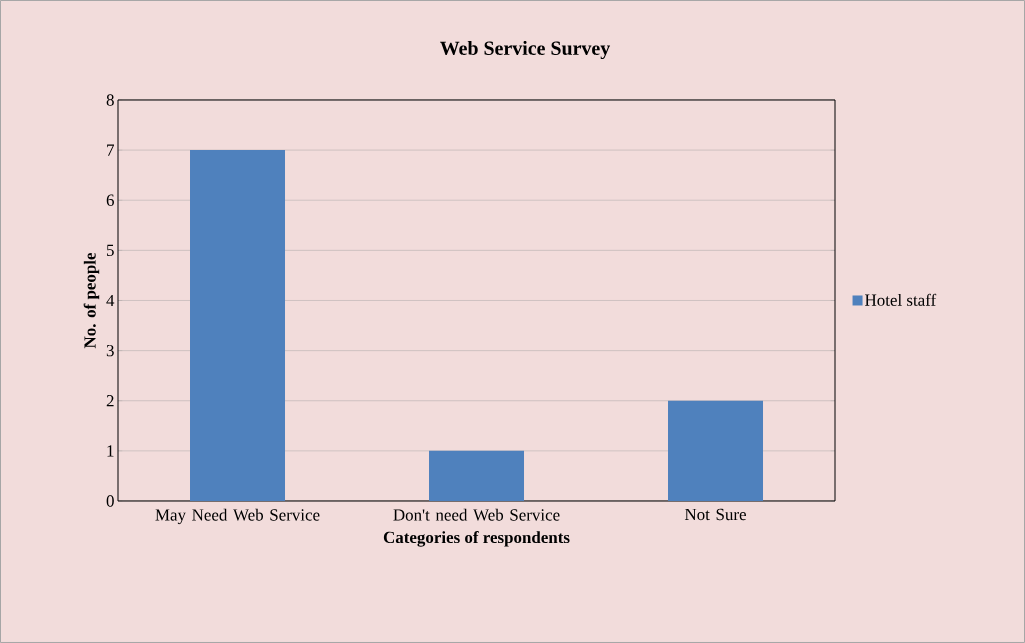 The height and width of the screenshot is (643, 1025). Describe the element at coordinates (110, 200) in the screenshot. I see `y-tick-label: 6` at that location.